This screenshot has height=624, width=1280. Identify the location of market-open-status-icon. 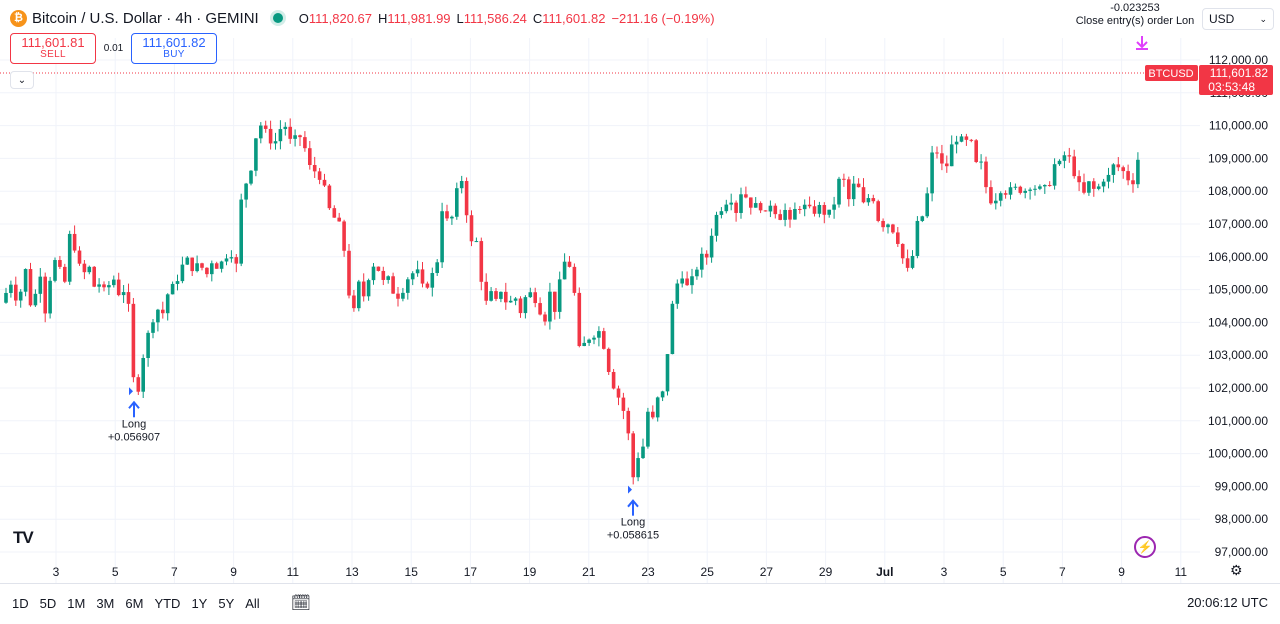
(277, 18).